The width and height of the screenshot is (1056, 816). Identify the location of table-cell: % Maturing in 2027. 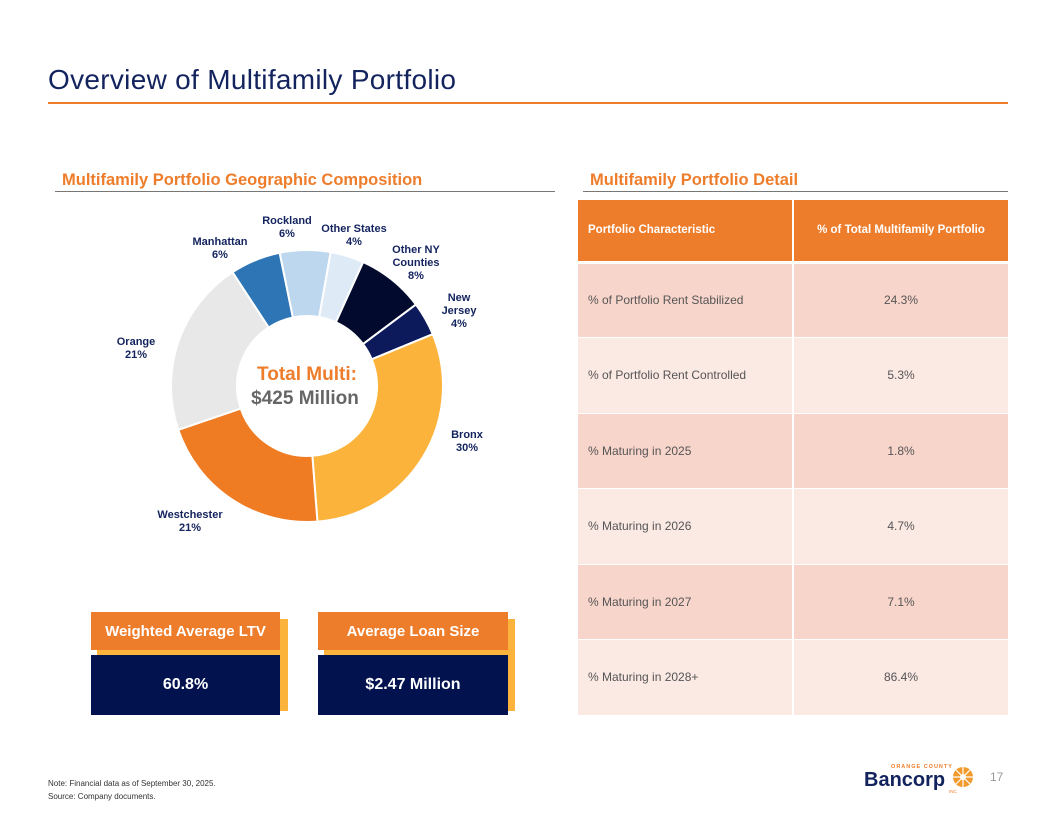
(686, 602).